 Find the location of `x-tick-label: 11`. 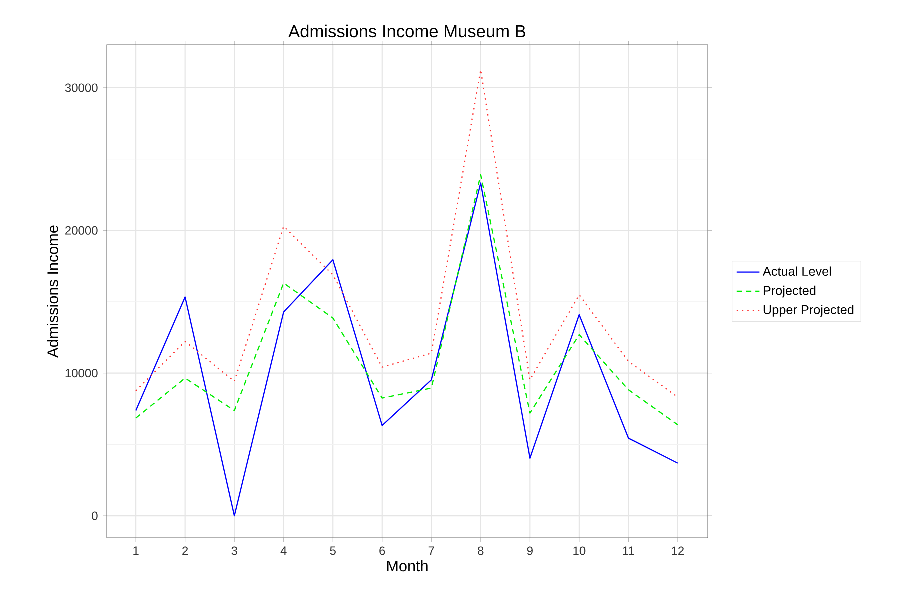

x-tick-label: 11 is located at coordinates (628, 550).